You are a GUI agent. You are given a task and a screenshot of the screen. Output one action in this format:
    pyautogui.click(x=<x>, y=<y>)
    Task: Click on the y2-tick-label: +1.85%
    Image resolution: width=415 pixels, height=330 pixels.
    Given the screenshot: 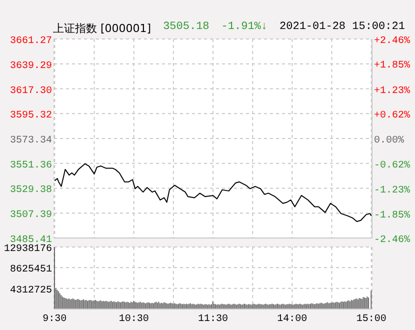 What is the action you would take?
    pyautogui.click(x=392, y=66)
    